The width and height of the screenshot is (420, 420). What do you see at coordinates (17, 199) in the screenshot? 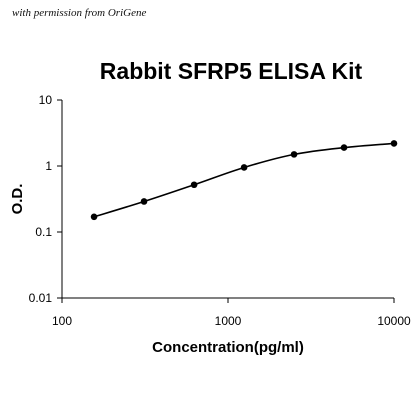
I see `y-axis-title: O.D.` at bounding box center [17, 199].